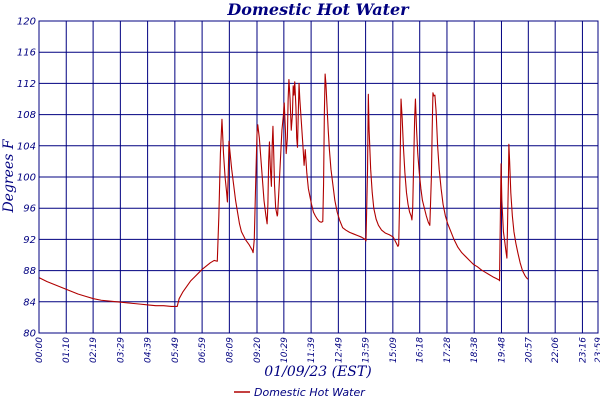 This screenshot has width=600, height=400. What do you see at coordinates (502, 350) in the screenshot?
I see `x-tick-label: 19:48` at bounding box center [502, 350].